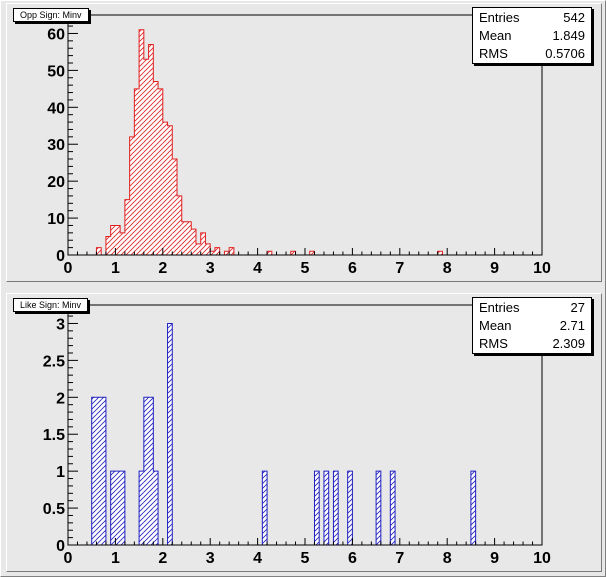 This screenshot has width=606, height=577. I want to click on stats-mean-row: Mean 2.71, so click(532, 326).